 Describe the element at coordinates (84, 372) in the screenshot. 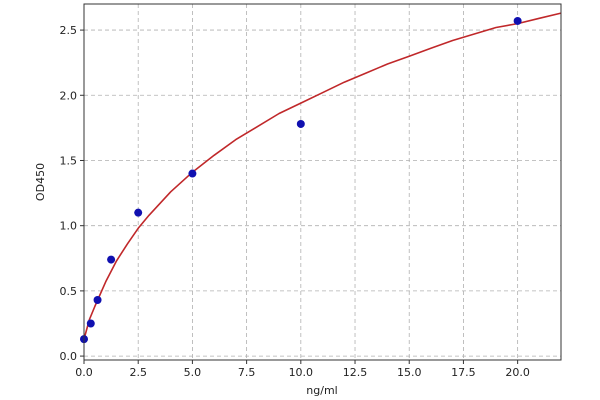

I see `x-tick-label: 0.0` at that location.